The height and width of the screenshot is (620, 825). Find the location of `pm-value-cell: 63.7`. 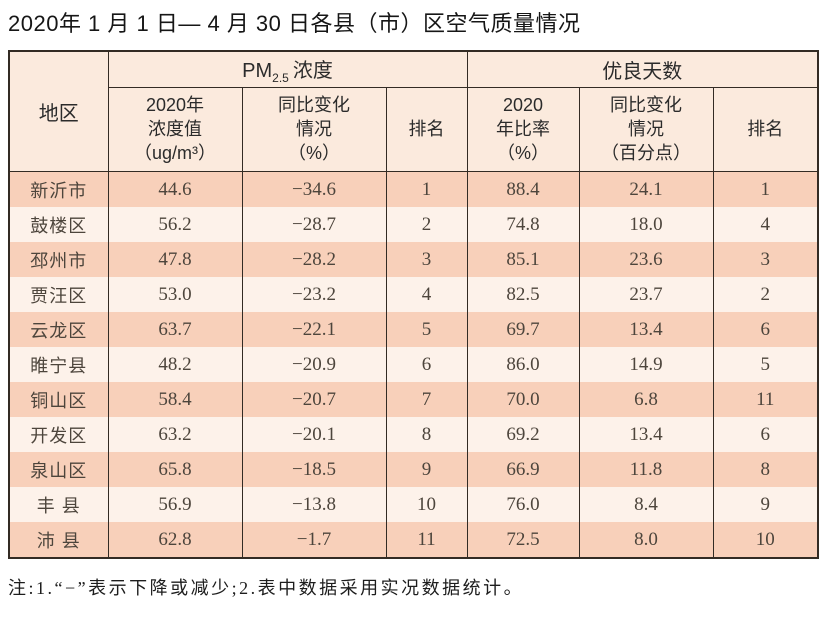

pm-value-cell: 63.7 is located at coordinates (175, 330).